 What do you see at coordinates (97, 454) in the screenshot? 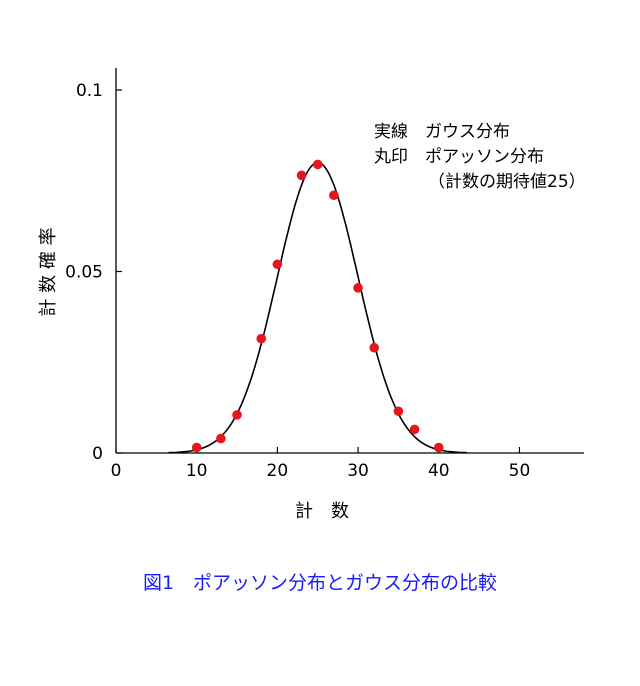
I see `y-tick-label: 0` at bounding box center [97, 454].